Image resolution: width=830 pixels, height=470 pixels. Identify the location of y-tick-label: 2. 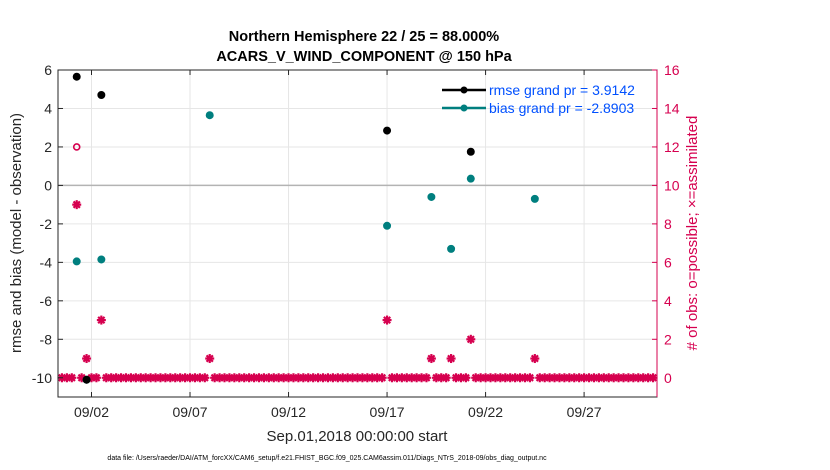
(48, 147).